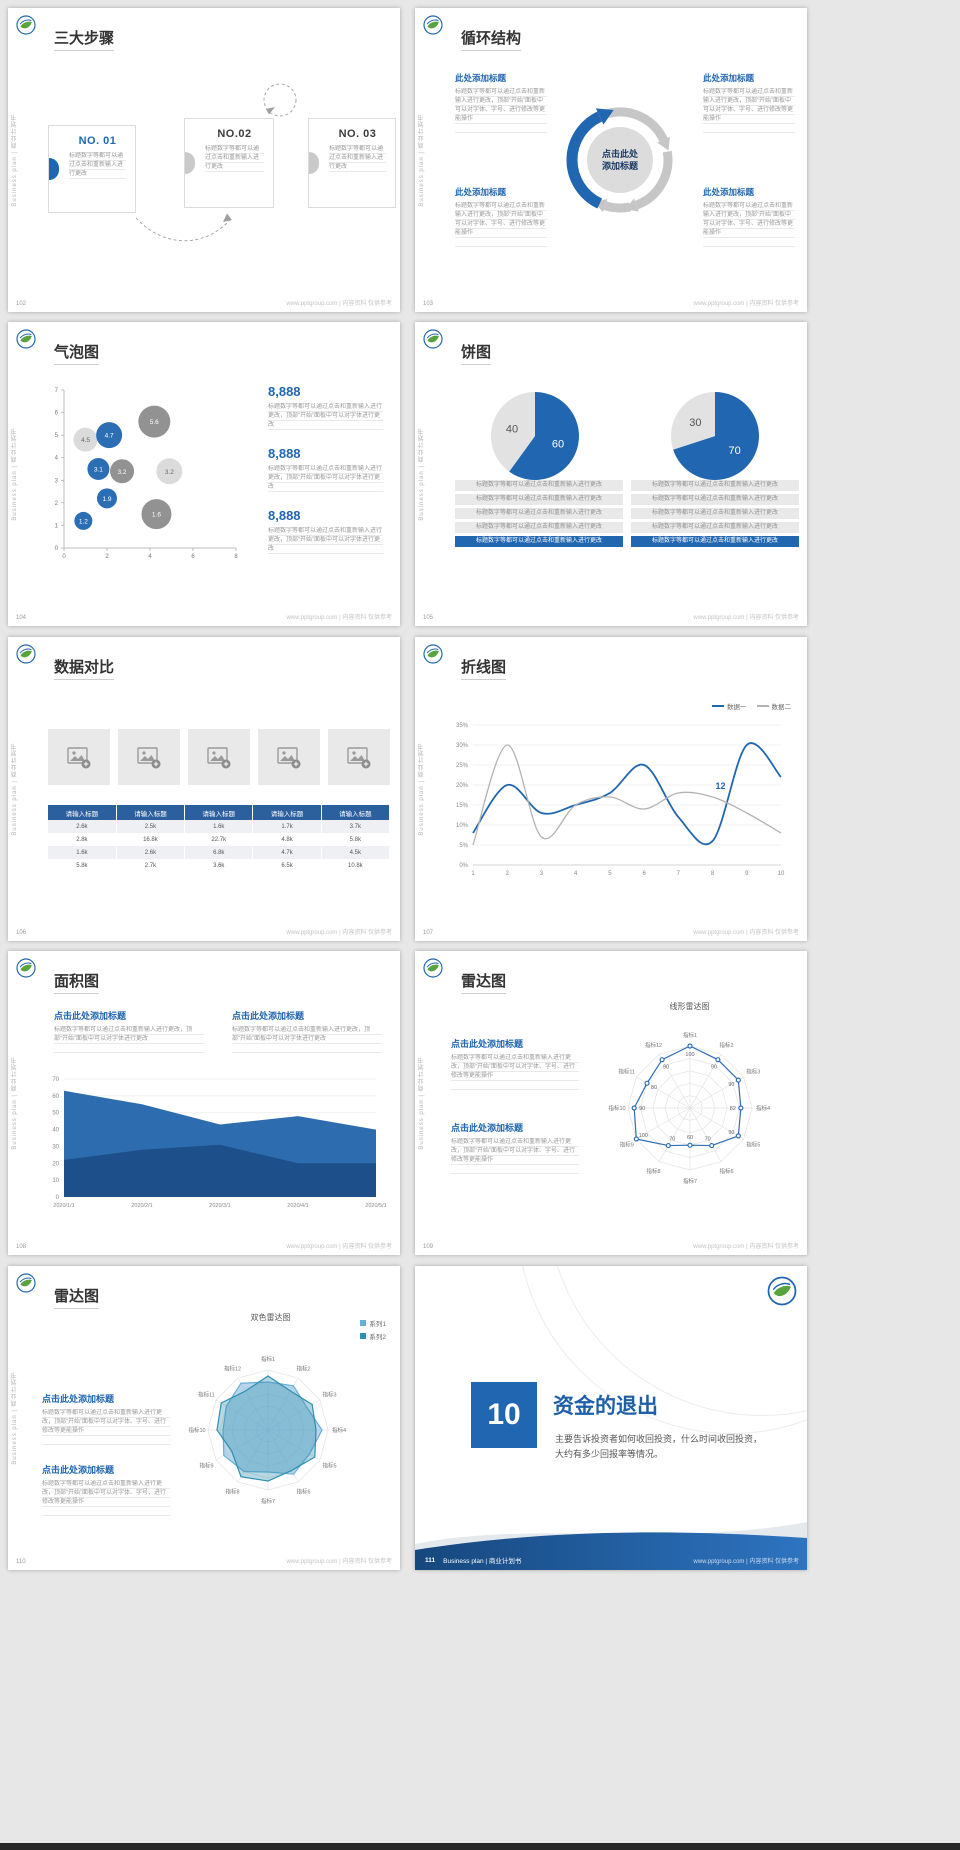  I want to click on svg-text: 指标5, so click(329, 1466).